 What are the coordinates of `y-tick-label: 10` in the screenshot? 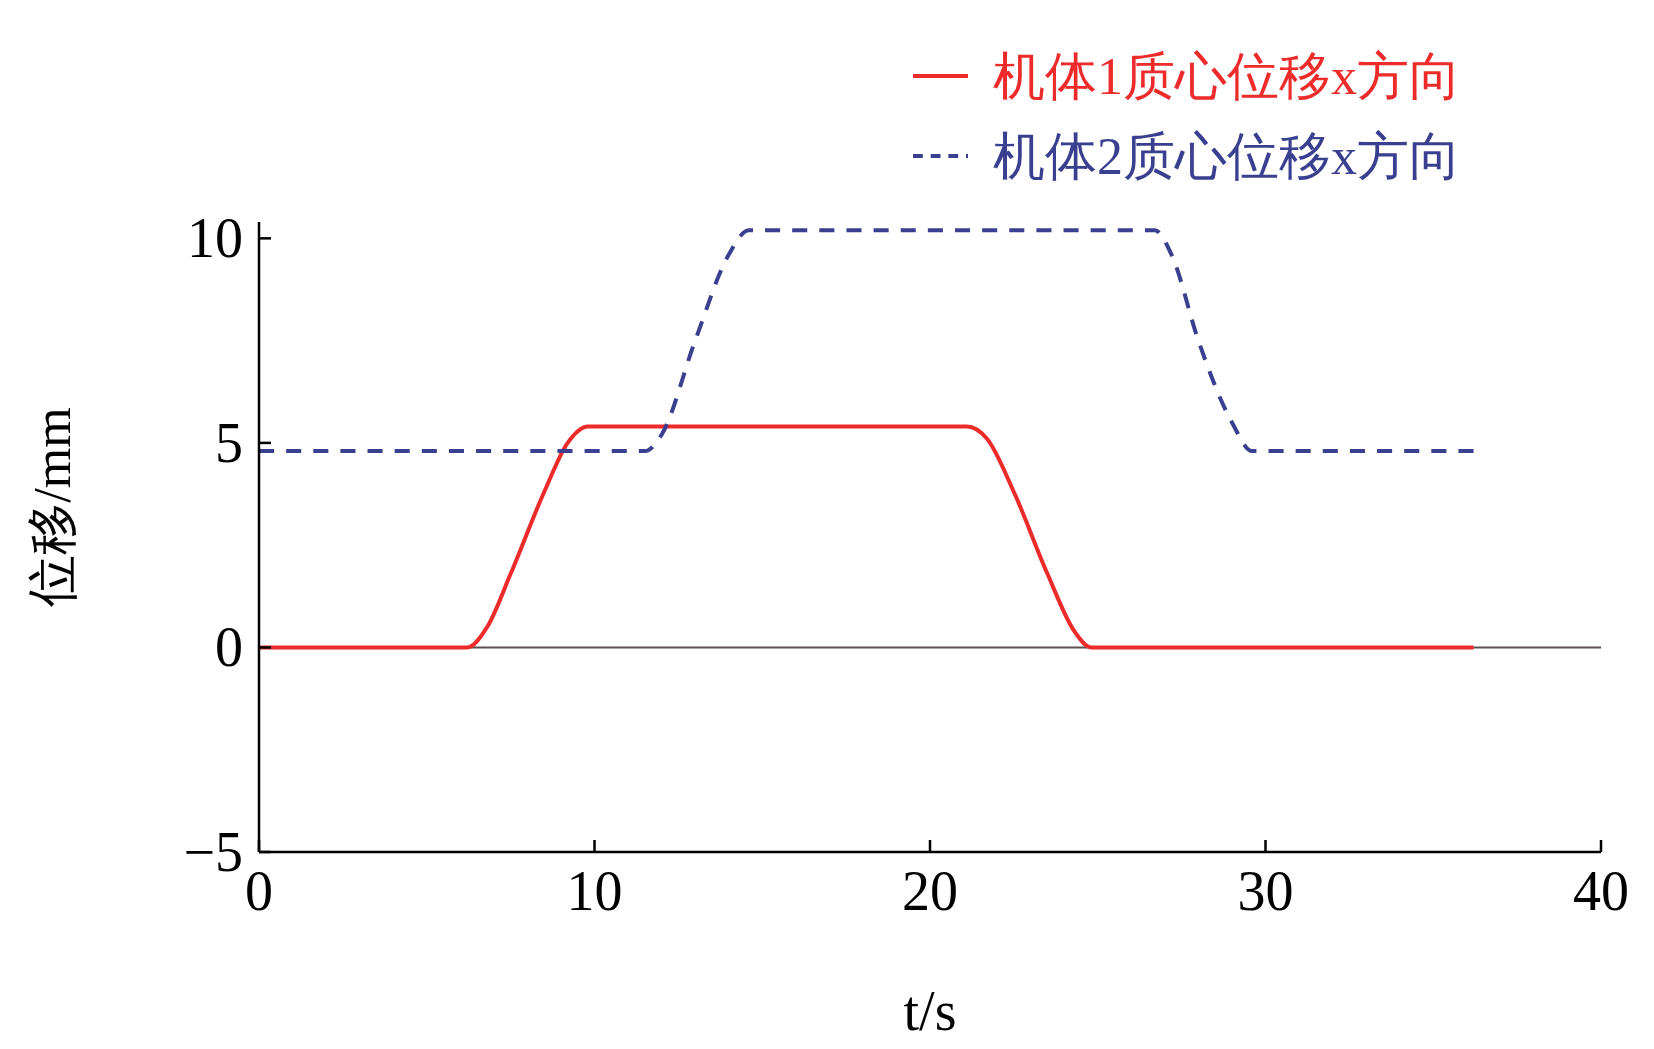 It's located at (215, 238).